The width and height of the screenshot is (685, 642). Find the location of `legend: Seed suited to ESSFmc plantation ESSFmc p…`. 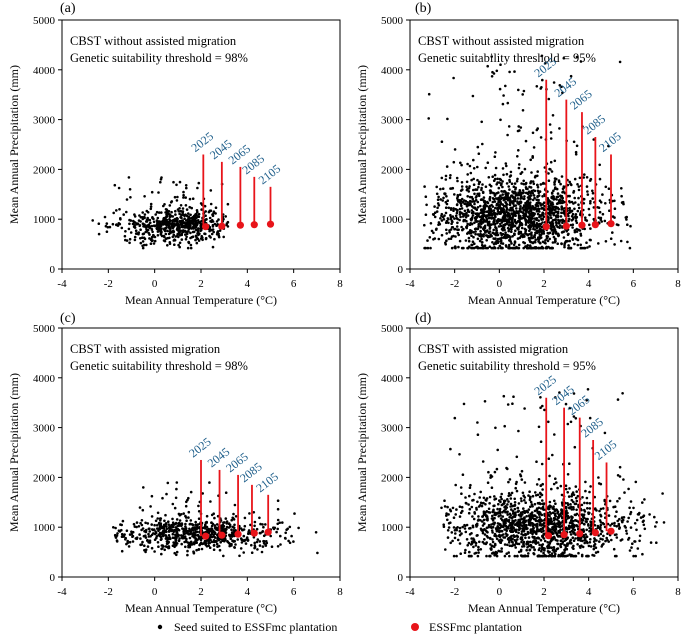

legend: Seed suited to ESSFmc plantation ESSFmc p… is located at coordinates (339, 627).